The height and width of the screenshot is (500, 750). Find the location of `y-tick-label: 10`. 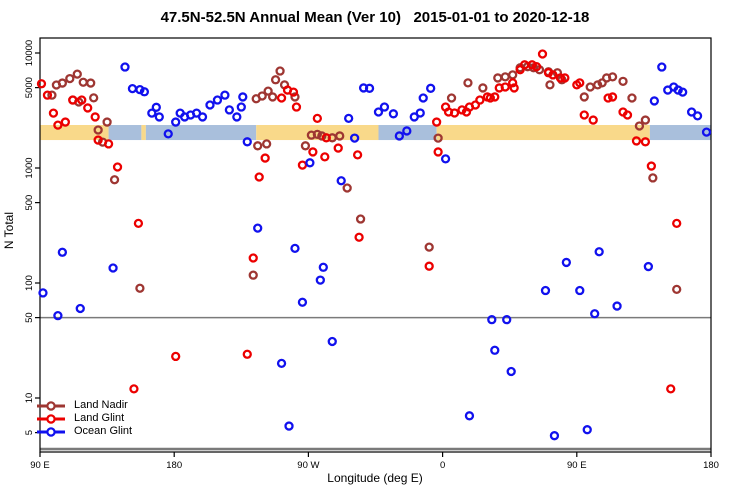

y-tick-label: 10 is located at coordinates (29, 398).